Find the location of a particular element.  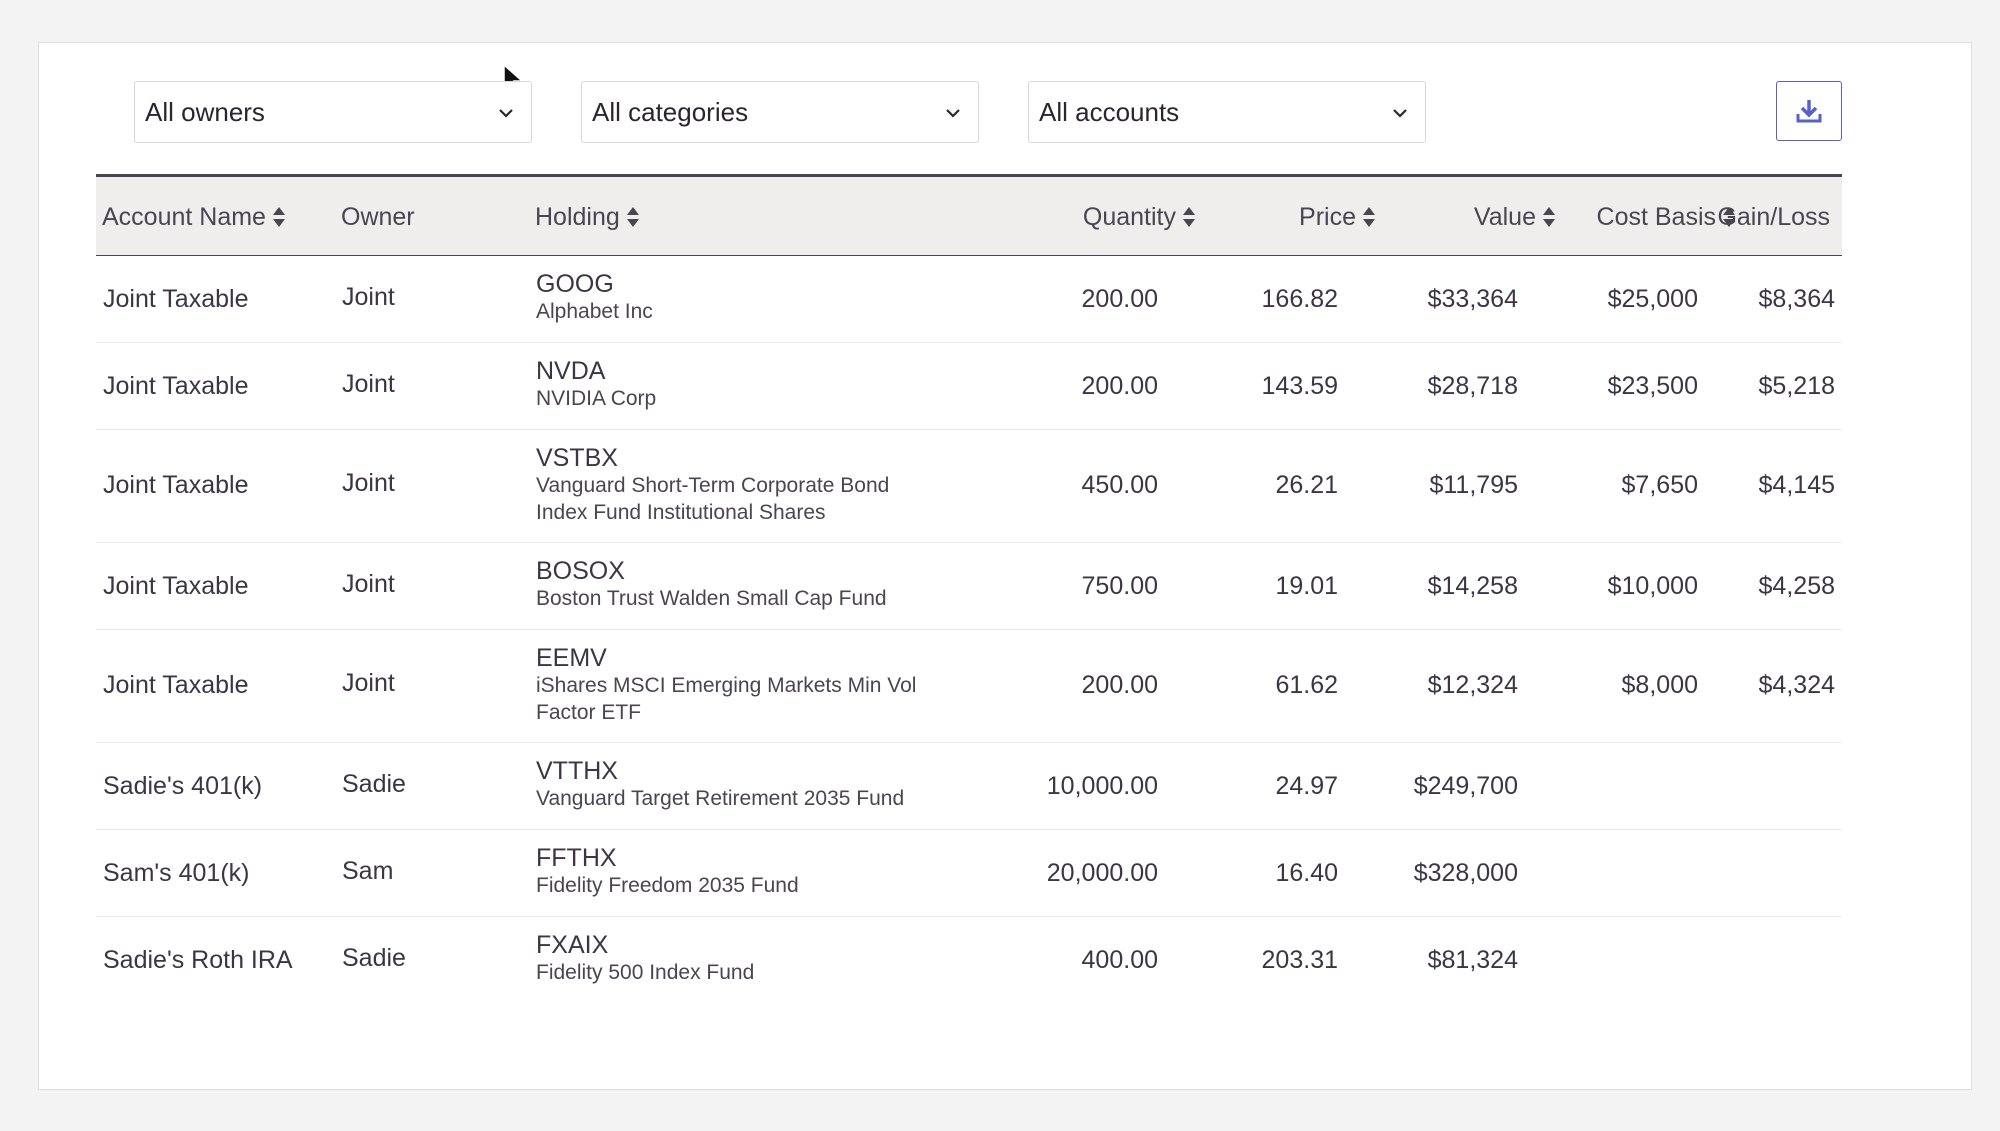

account-filter-select: All accounts is located at coordinates (1227, 112).